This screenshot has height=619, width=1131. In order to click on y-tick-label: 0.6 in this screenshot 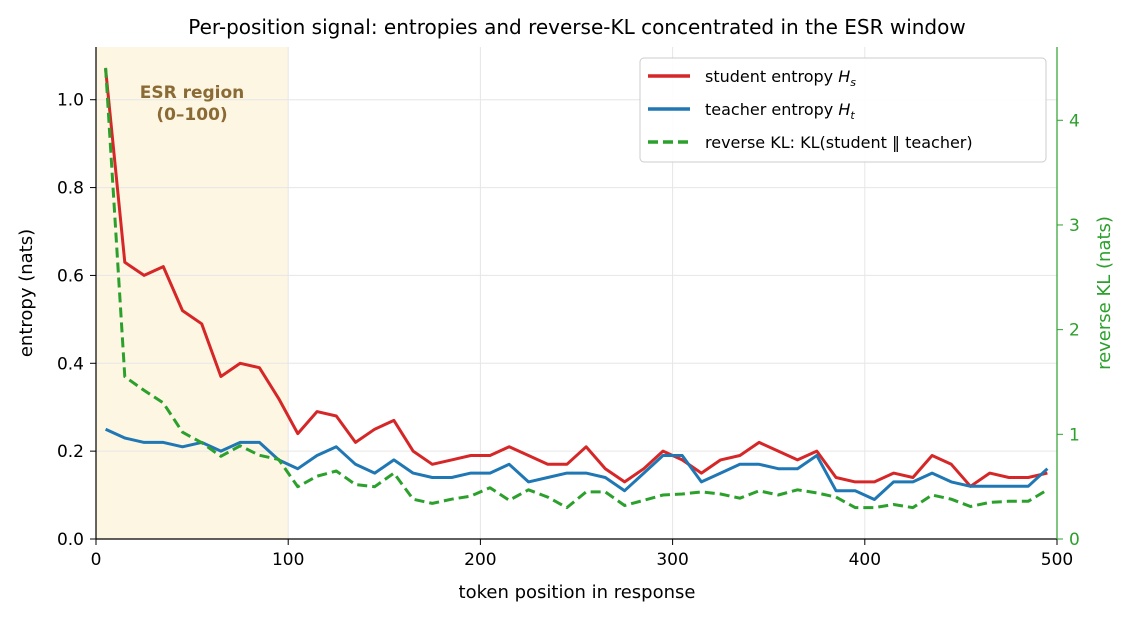, I will do `click(70, 276)`.